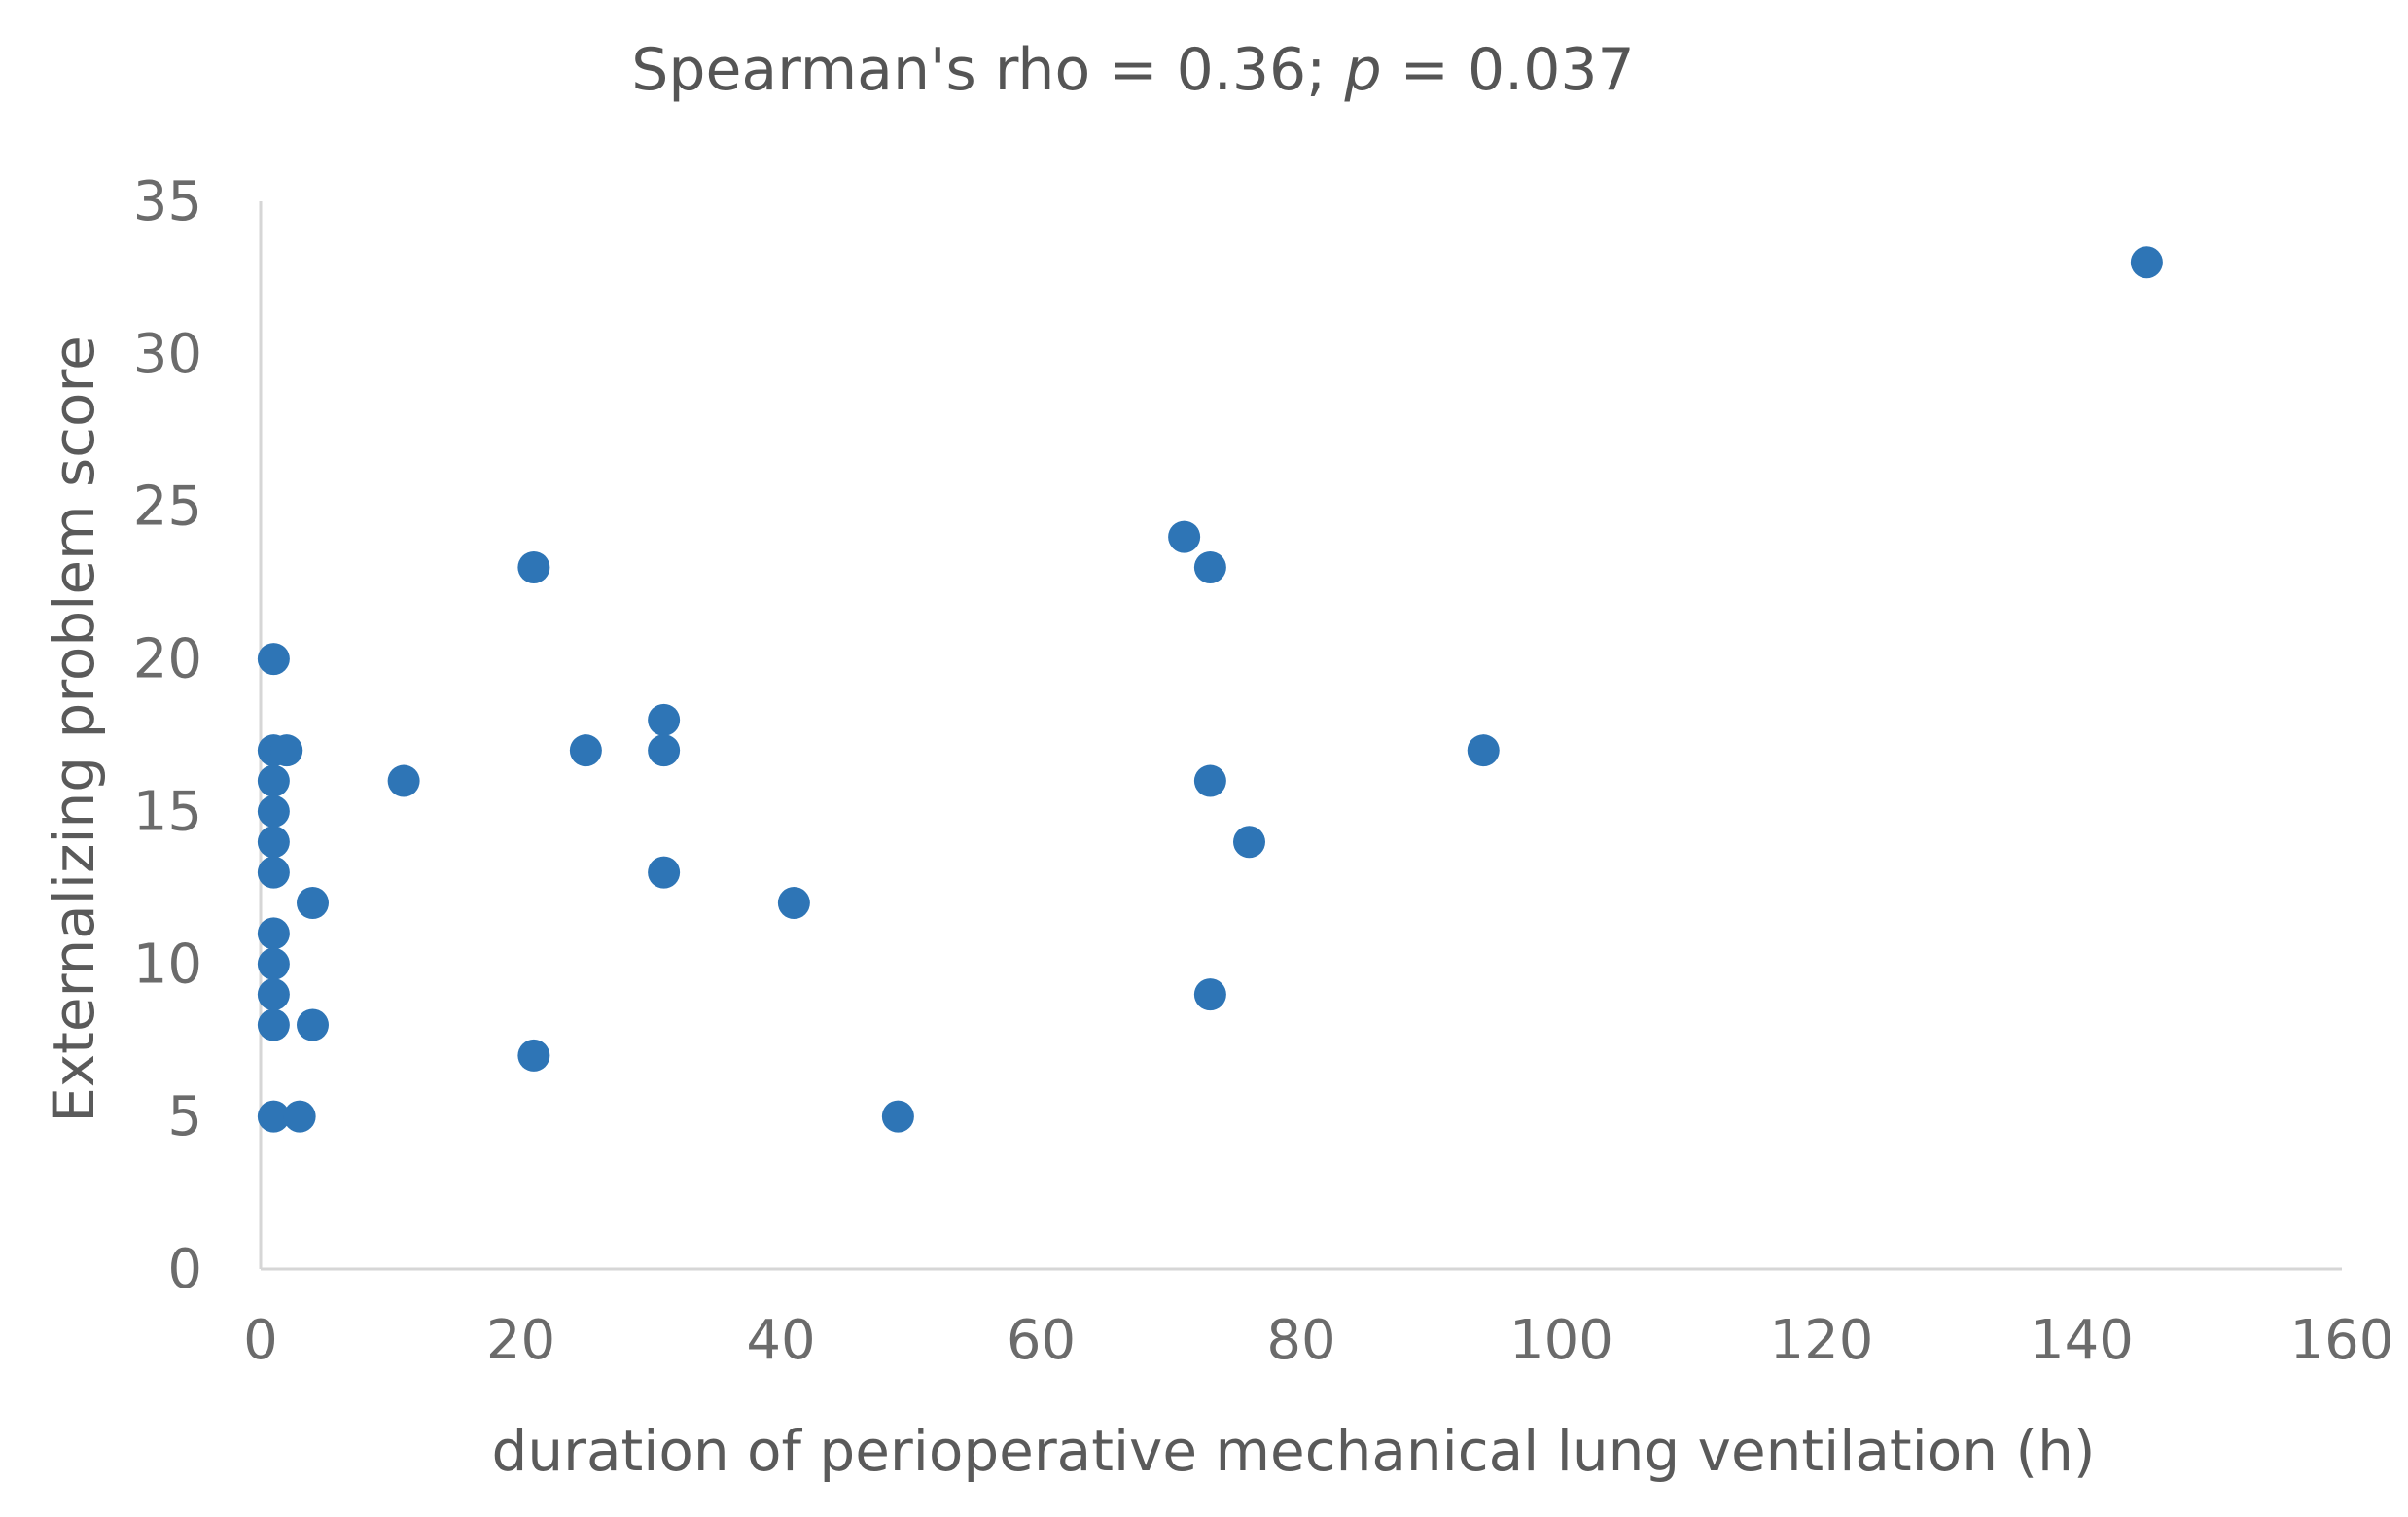  I want to click on x-tick-label: 100, so click(1561, 1340).